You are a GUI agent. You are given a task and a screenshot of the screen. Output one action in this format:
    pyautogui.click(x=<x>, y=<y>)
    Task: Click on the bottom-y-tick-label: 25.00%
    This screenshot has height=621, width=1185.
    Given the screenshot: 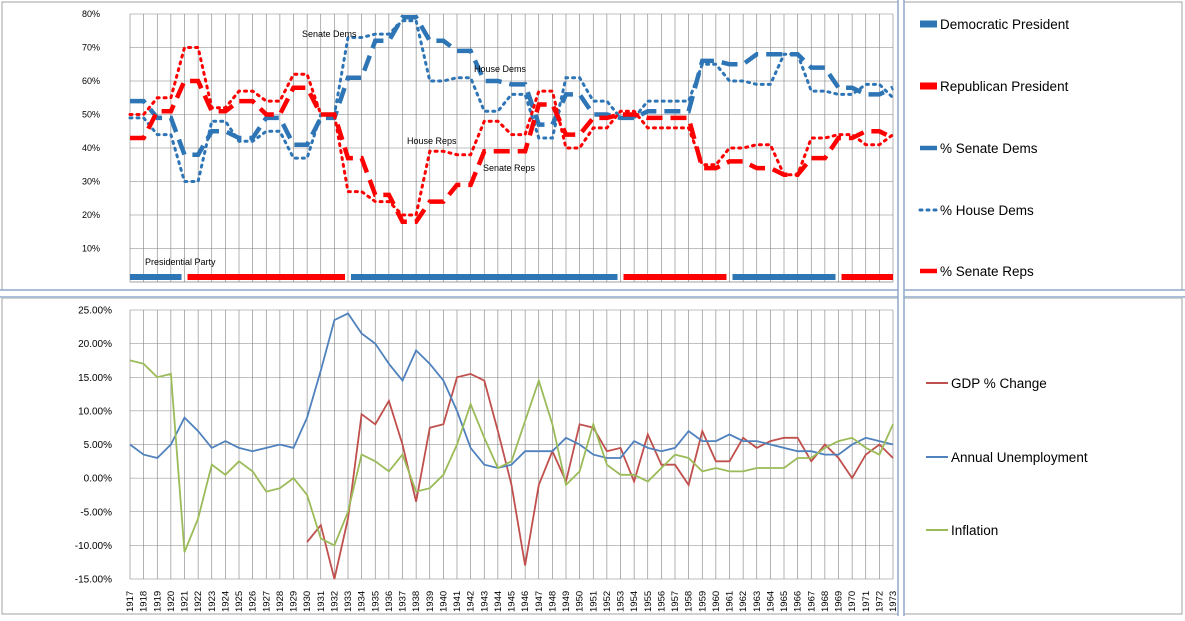 What is the action you would take?
    pyautogui.click(x=95, y=311)
    